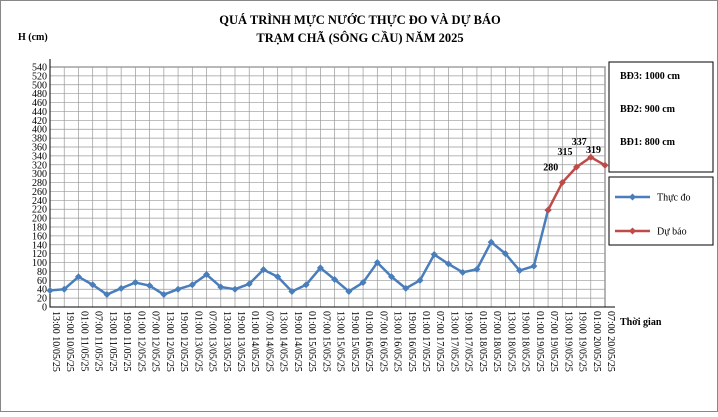 This screenshot has width=718, height=417. What do you see at coordinates (197, 341) in the screenshot?
I see `x-tick-label: 01:00 13/05/25` at bounding box center [197, 341].